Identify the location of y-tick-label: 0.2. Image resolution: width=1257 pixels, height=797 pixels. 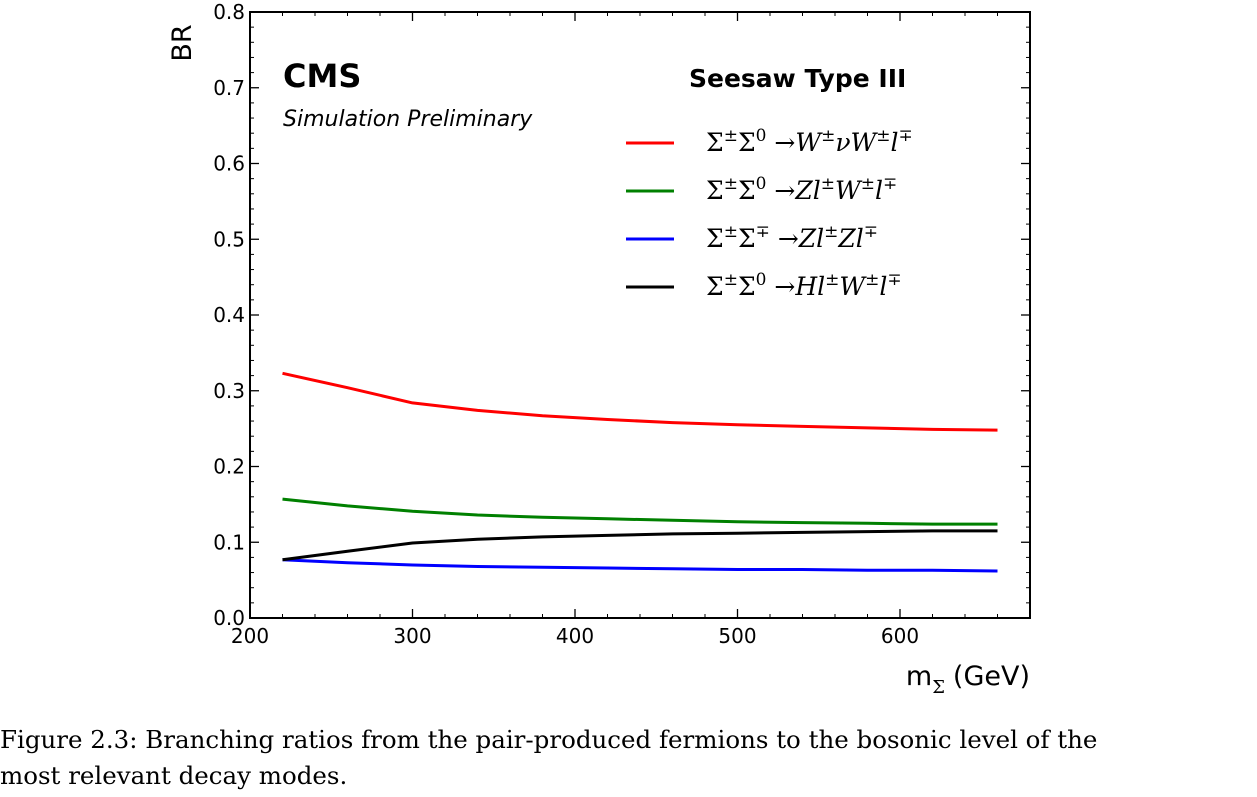
(229, 467).